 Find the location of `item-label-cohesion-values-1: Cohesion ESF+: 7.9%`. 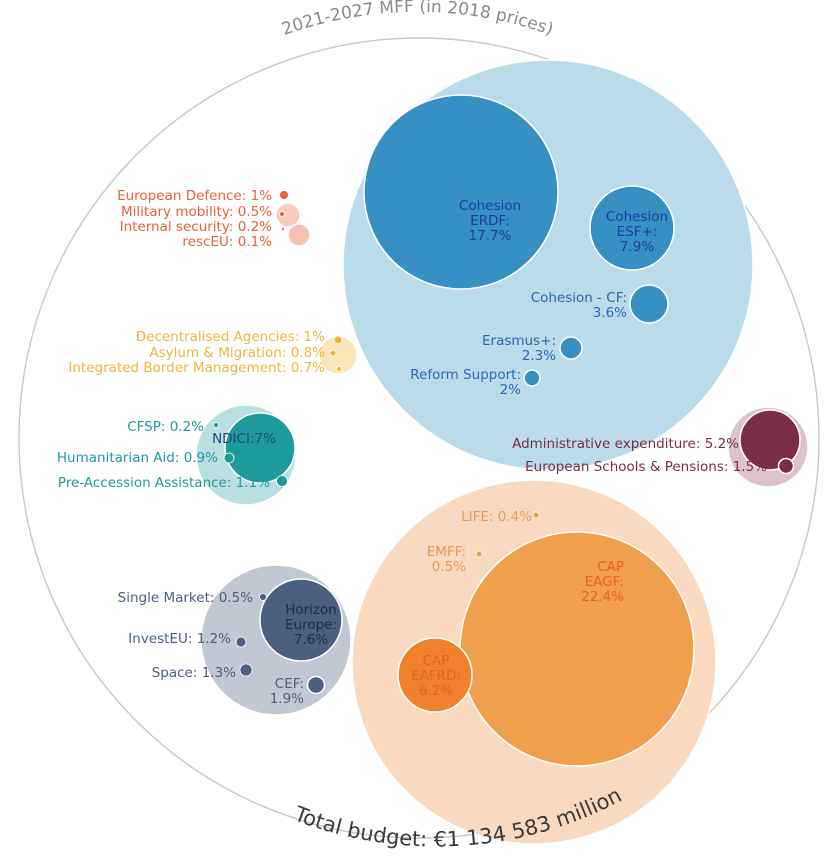

item-label-cohesion-values-1: Cohesion ESF+: 7.9% is located at coordinates (637, 232).